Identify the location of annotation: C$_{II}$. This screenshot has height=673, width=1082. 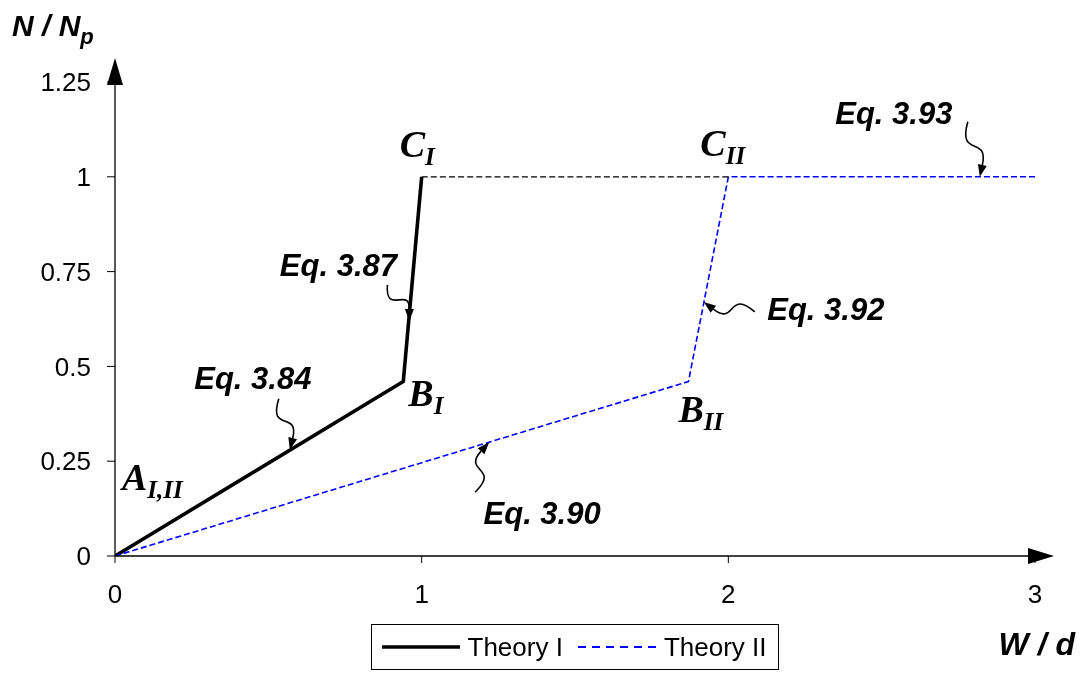
(723, 145).